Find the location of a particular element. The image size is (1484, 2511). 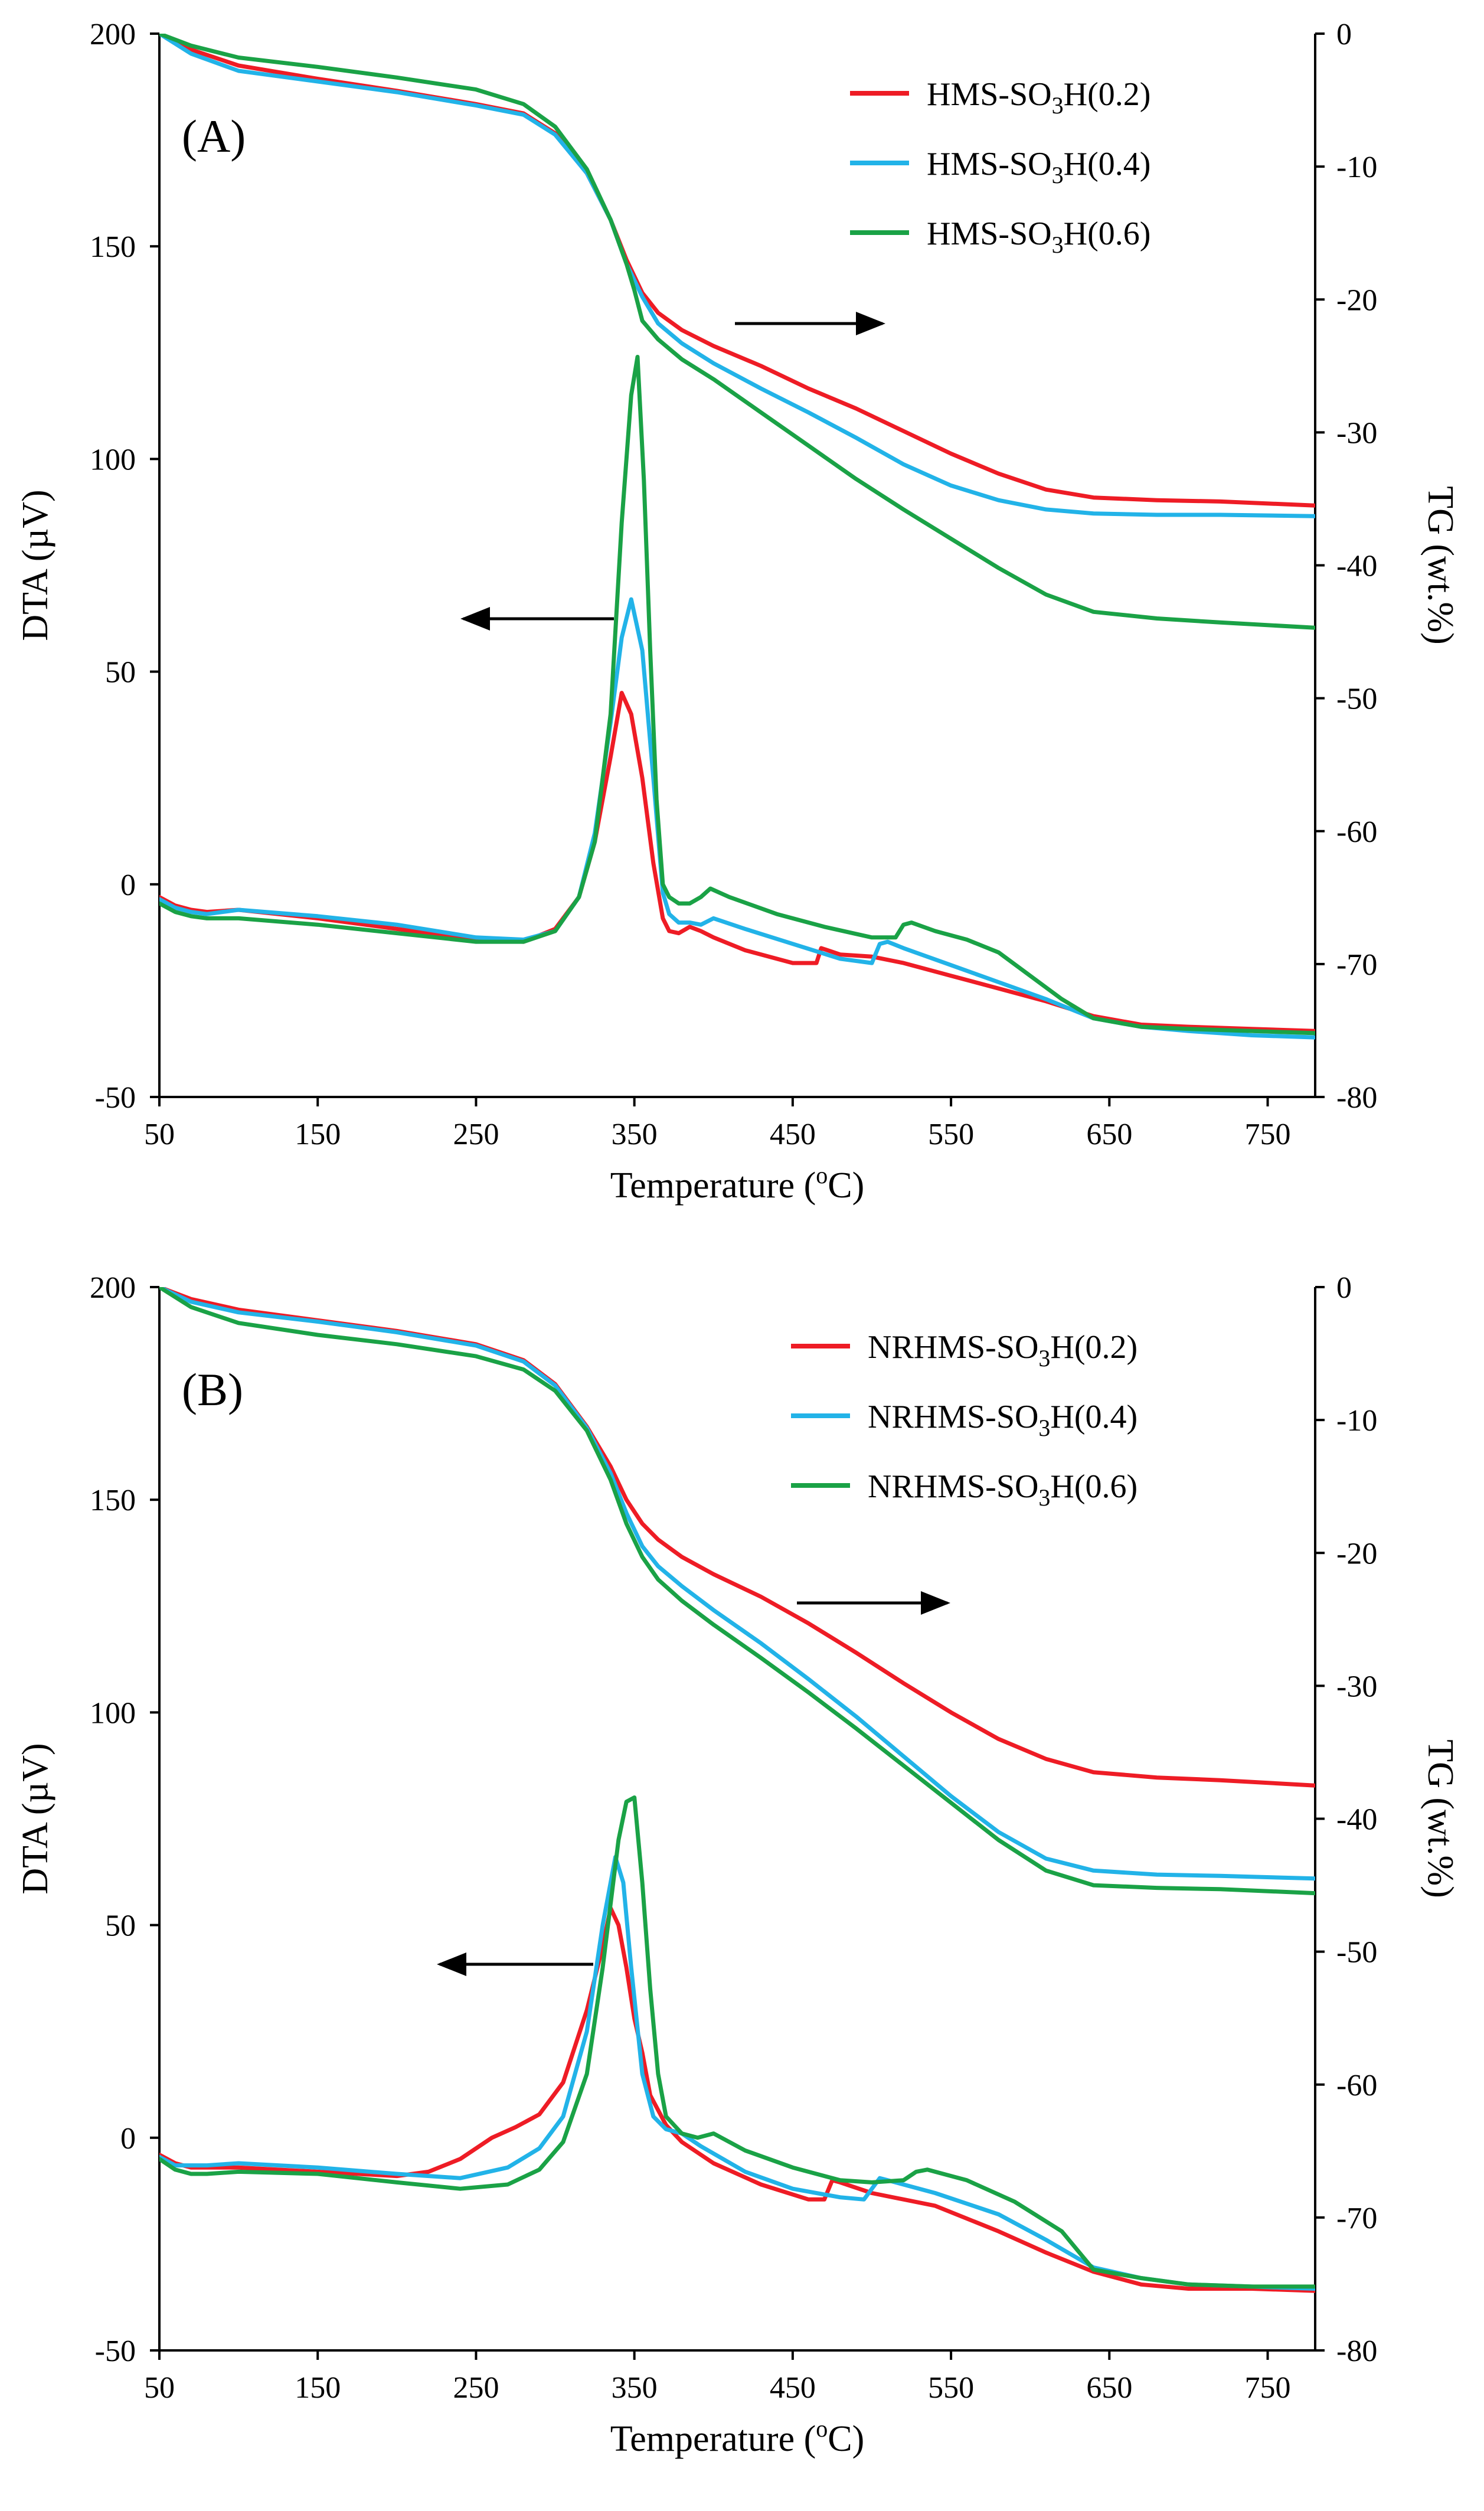

panel-label: (B) is located at coordinates (213, 1389).